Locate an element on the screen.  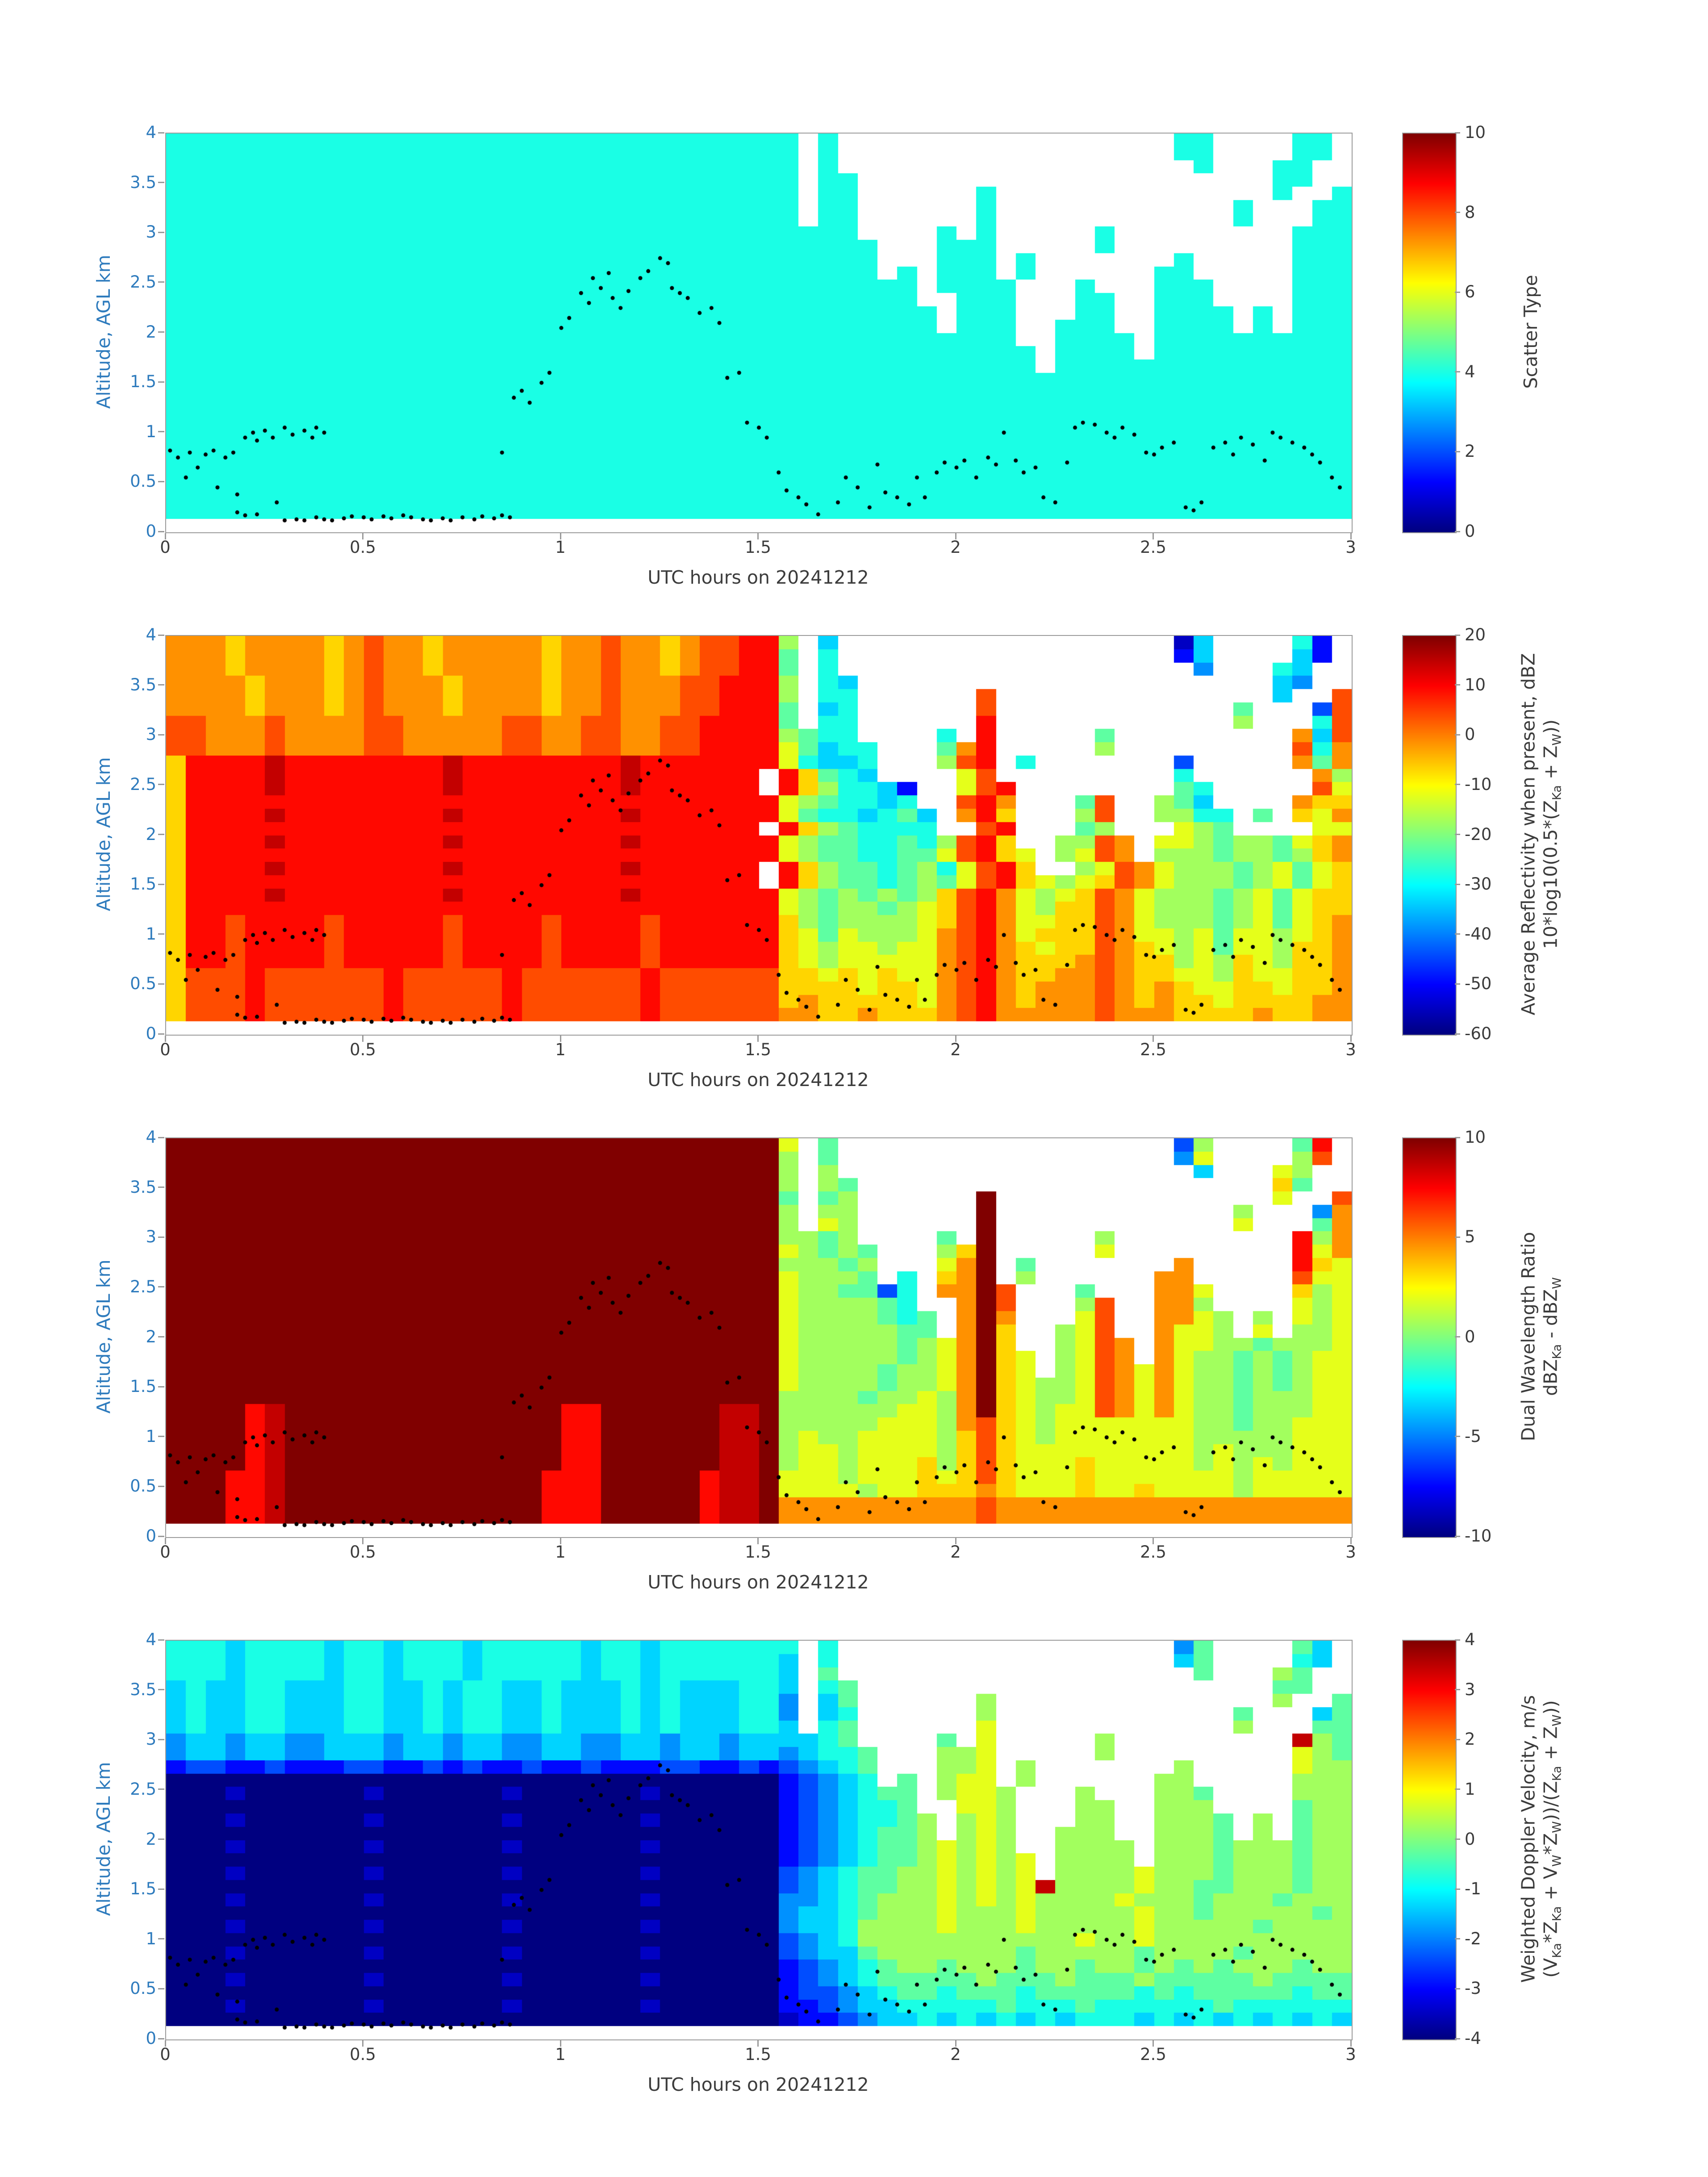
colorbar-tick-label: 2 is located at coordinates (1470, 451).